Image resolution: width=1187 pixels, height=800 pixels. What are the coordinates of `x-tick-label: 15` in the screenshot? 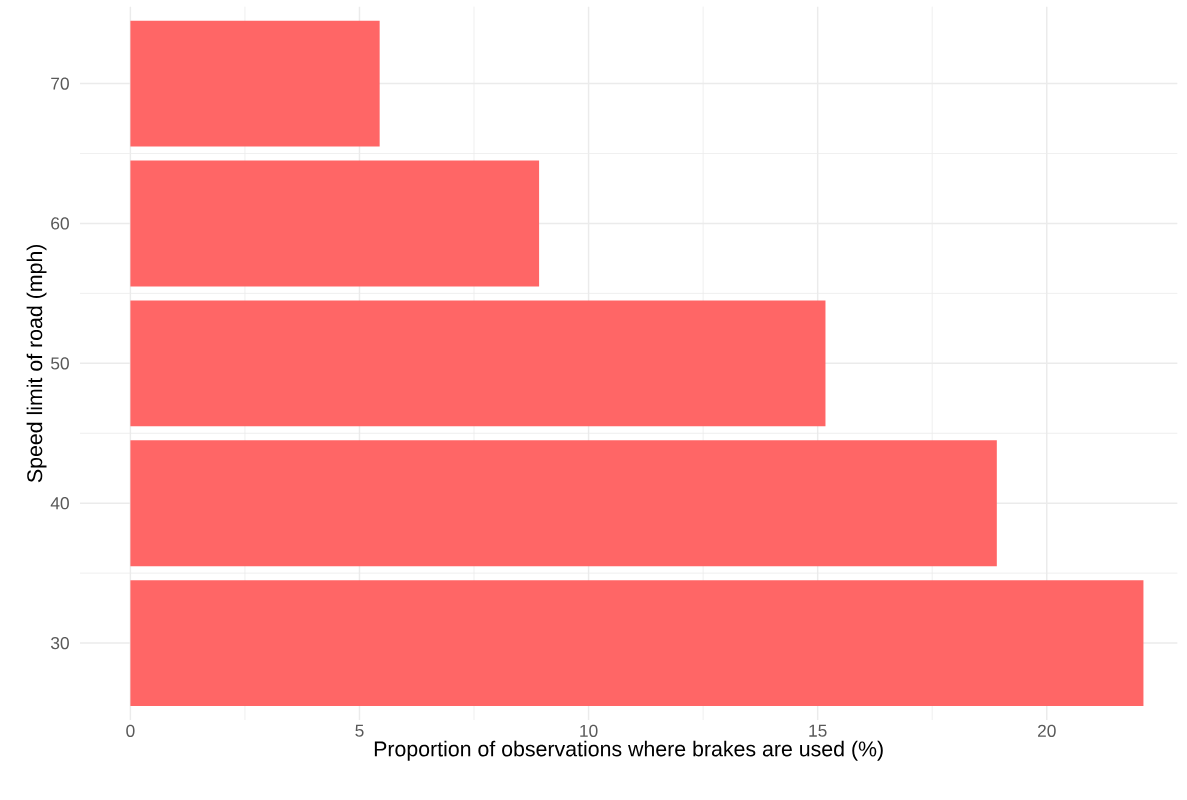 It's located at (818, 730).